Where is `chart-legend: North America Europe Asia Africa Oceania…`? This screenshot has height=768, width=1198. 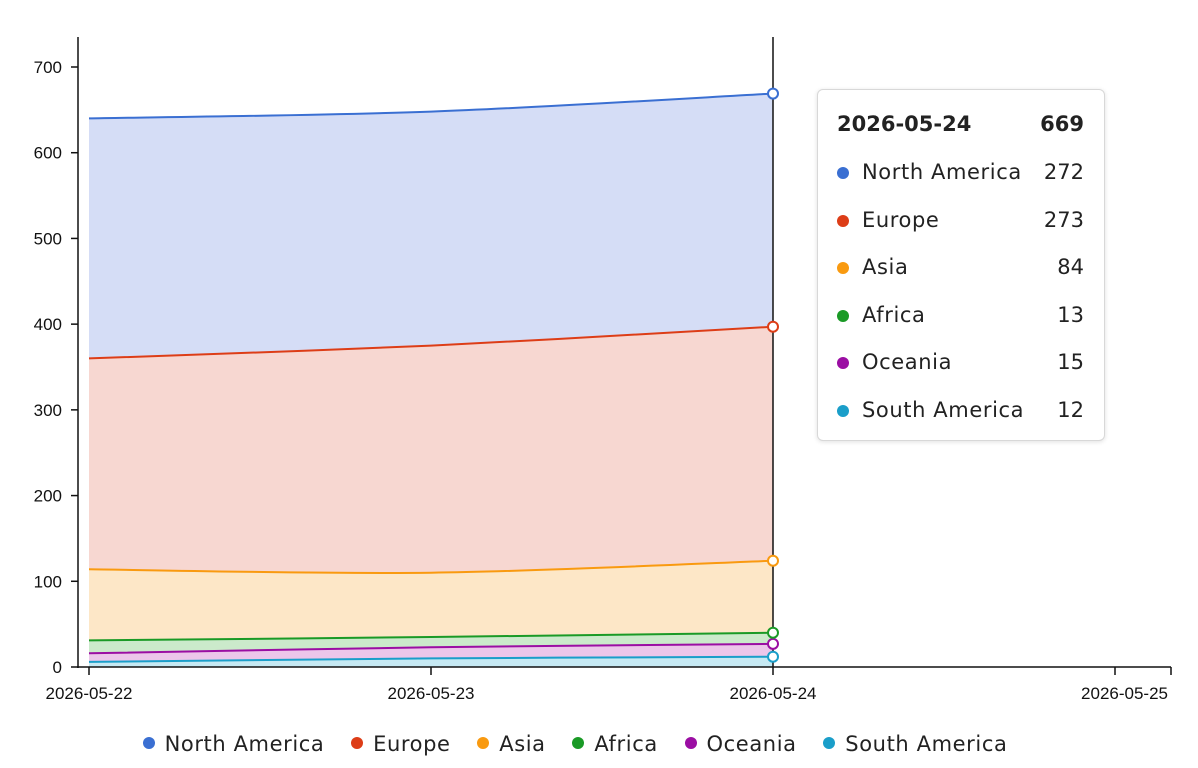 chart-legend: North America Europe Asia Africa Oceania… is located at coordinates (575, 744).